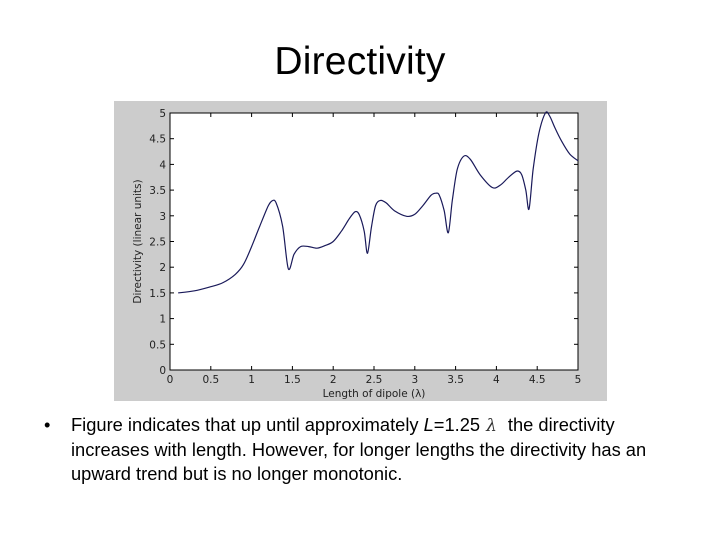  What do you see at coordinates (162, 320) in the screenshot?
I see `y-tick-label: 1` at bounding box center [162, 320].